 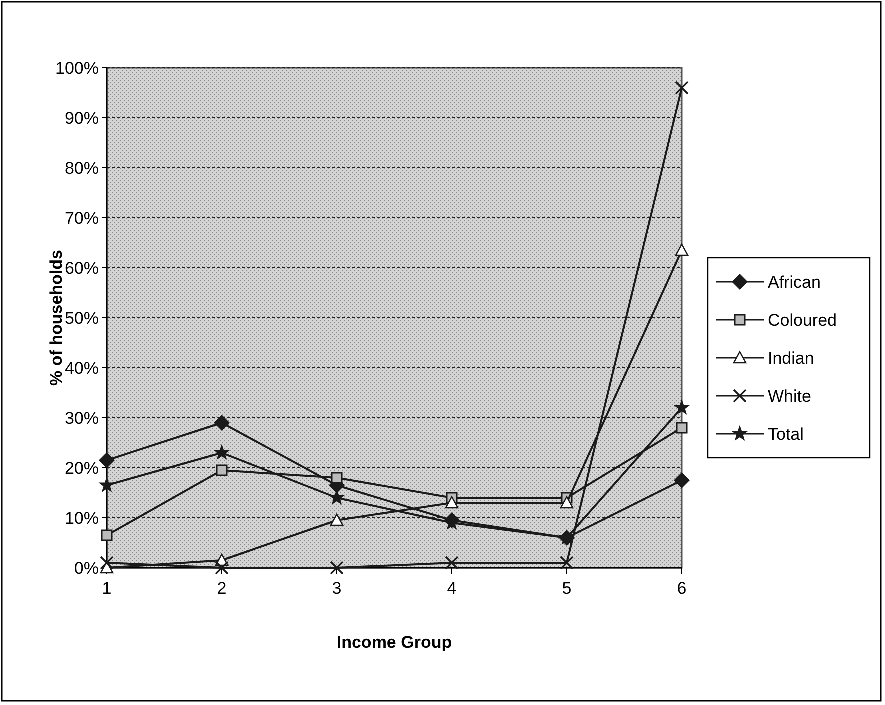 What do you see at coordinates (452, 588) in the screenshot?
I see `x-tick-label: 4` at bounding box center [452, 588].